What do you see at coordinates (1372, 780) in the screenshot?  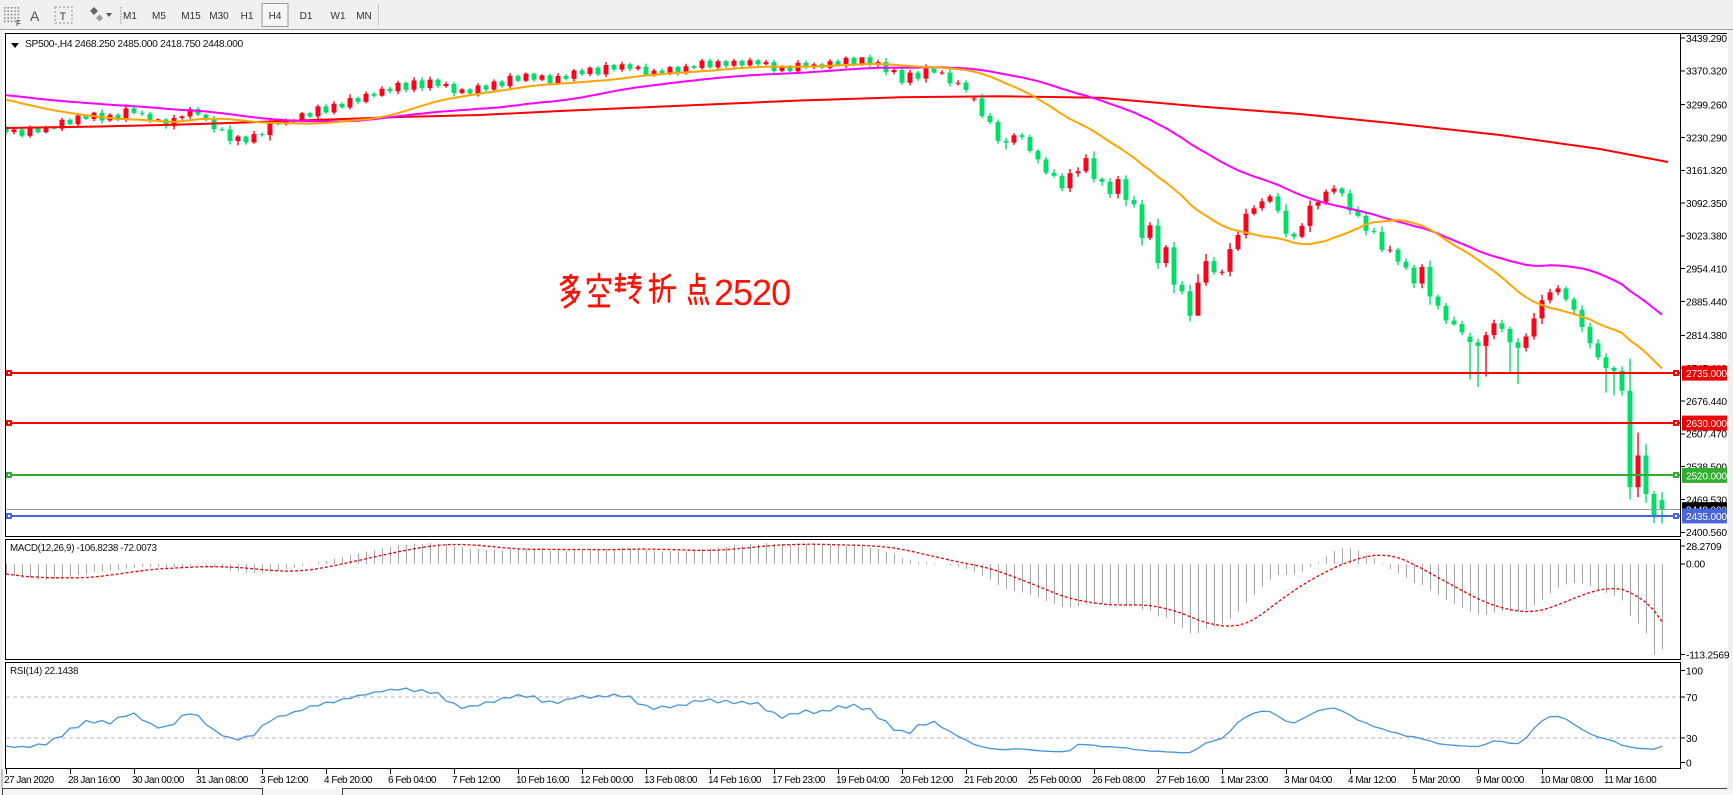 I see `svg-text: 4 Mar 12:00` at bounding box center [1372, 780].